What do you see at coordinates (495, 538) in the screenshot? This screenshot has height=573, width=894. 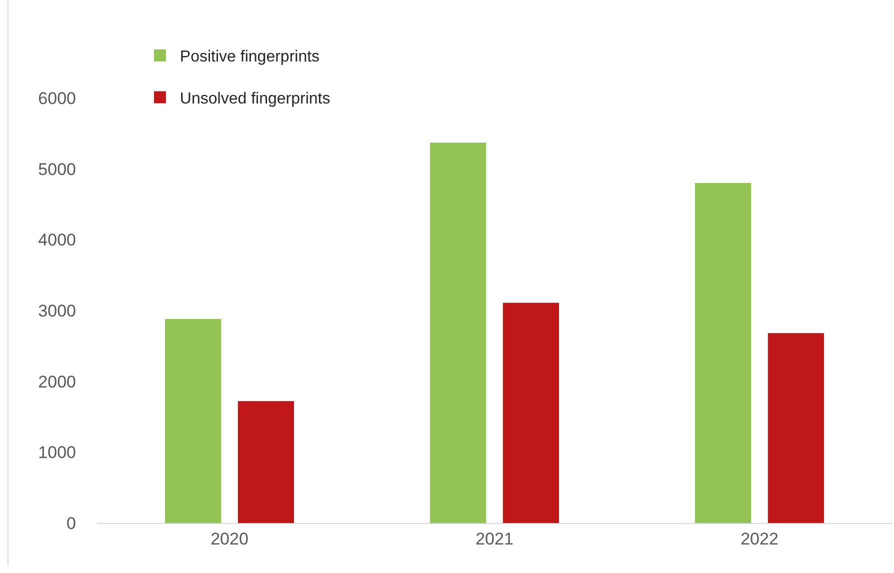 I see `x-tick-label: 2021` at bounding box center [495, 538].